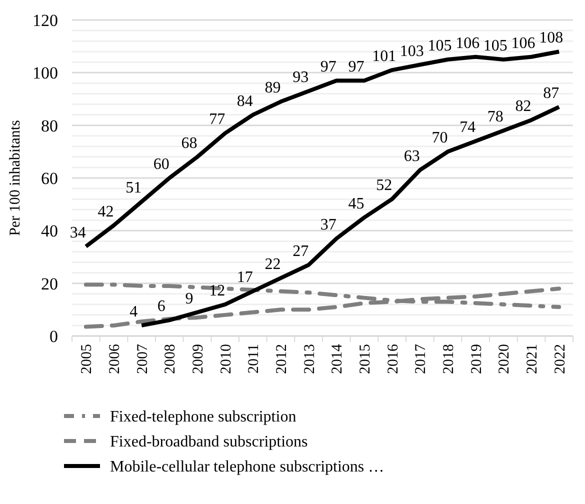  Describe the element at coordinates (421, 359) in the screenshot. I see `x-tick-label: 2017` at that location.